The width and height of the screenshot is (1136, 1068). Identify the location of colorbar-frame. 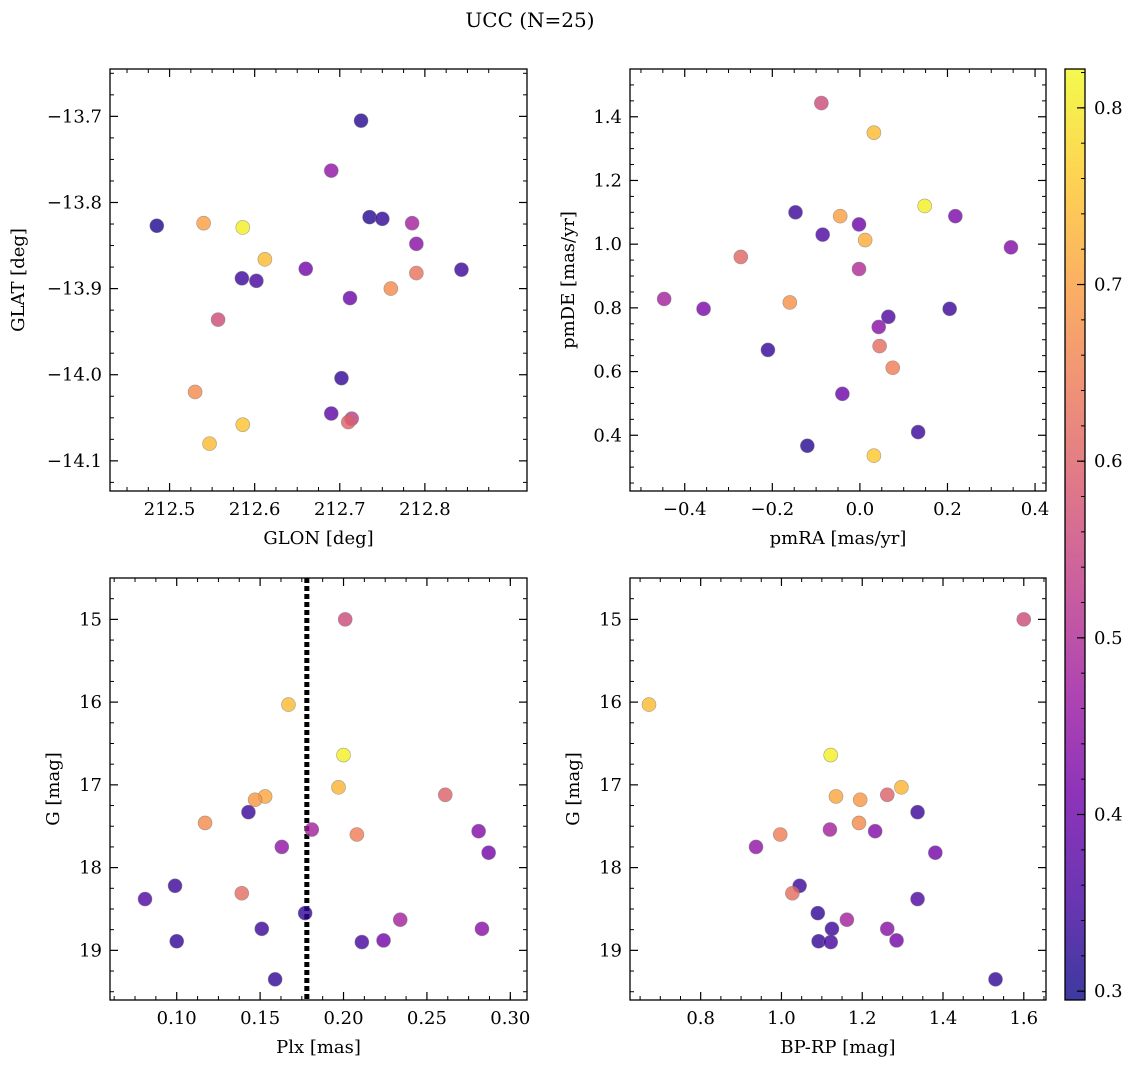
(1075, 534).